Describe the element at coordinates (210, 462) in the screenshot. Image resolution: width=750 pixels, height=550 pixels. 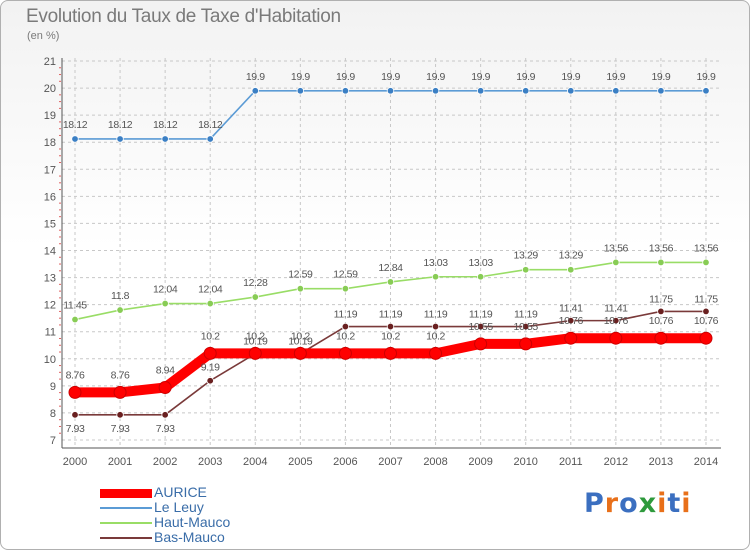
I see `x-tick-label: 2003` at that location.